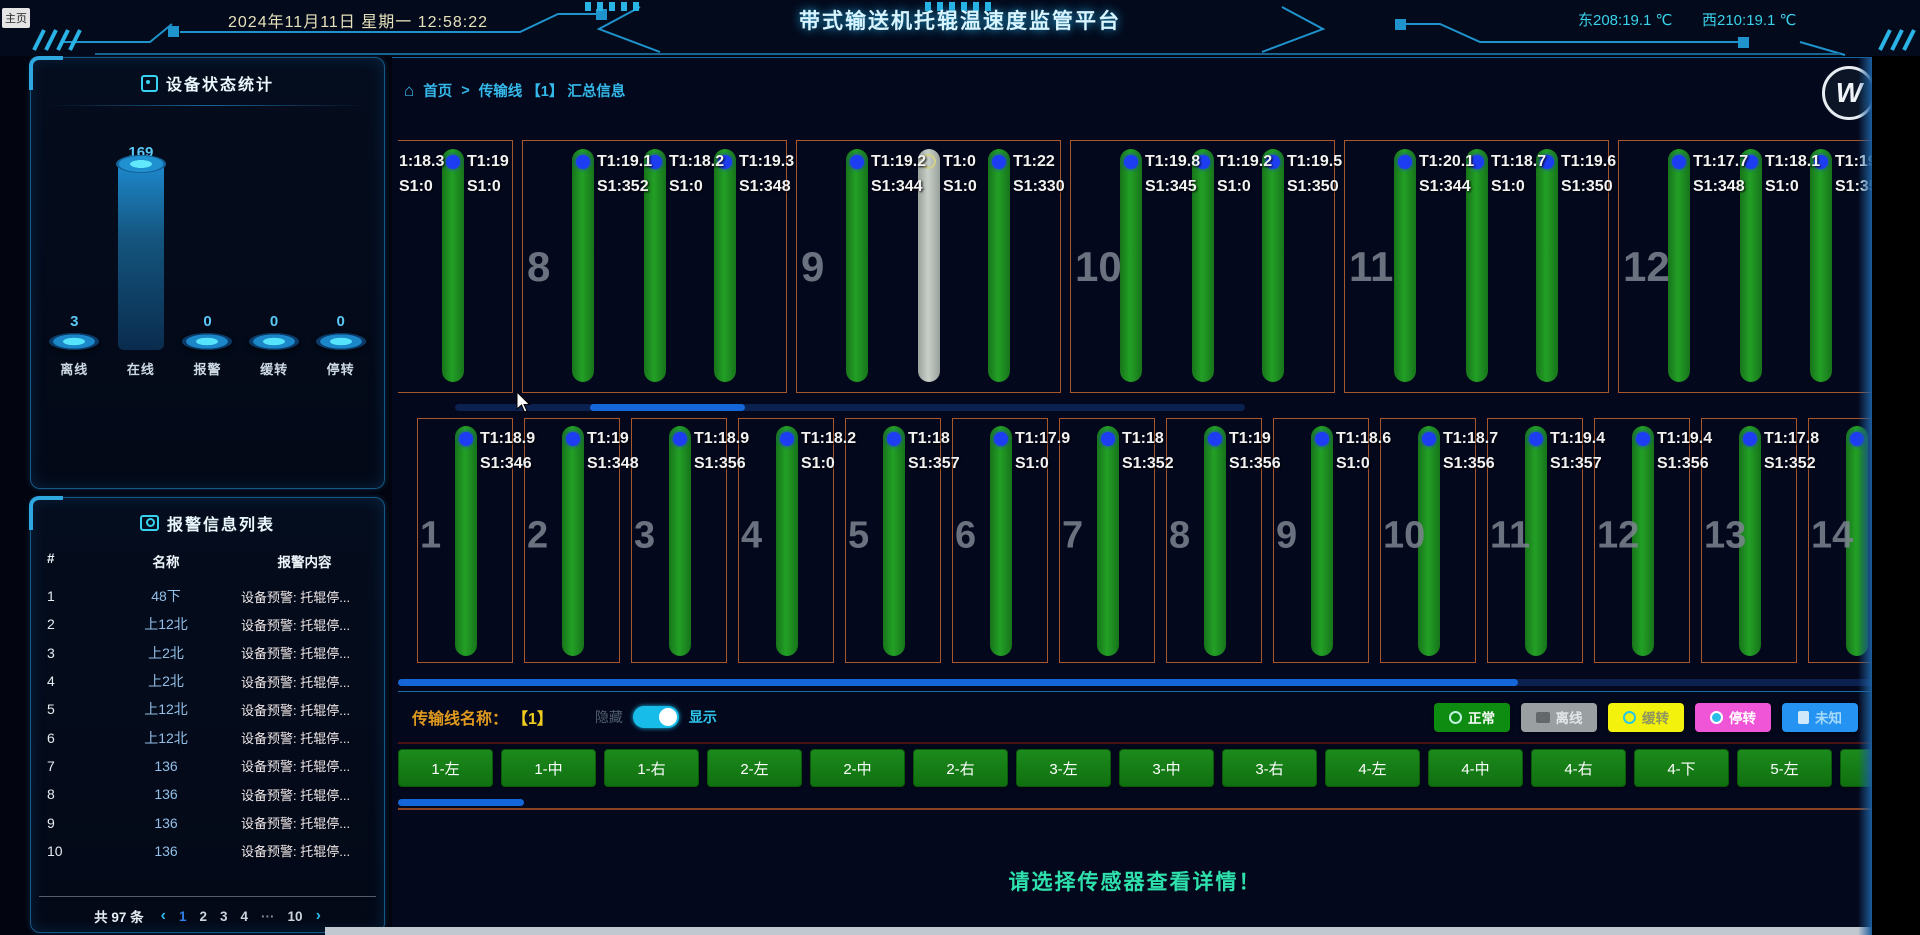  Describe the element at coordinates (422, 174) in the screenshot. I see `roller-bar: 1:18.3 S1:0` at that location.